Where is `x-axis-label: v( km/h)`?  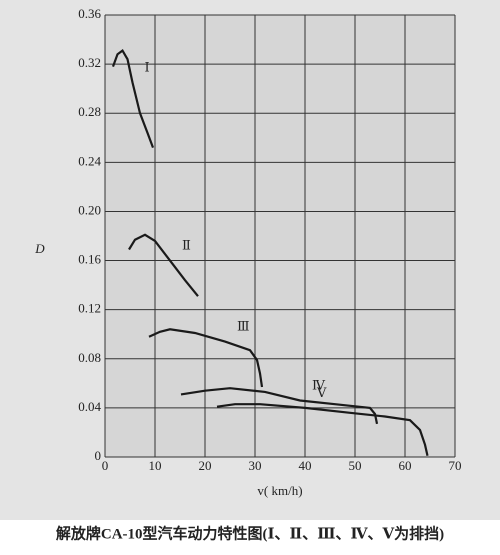 x-axis-label: v( km/h) is located at coordinates (279, 490).